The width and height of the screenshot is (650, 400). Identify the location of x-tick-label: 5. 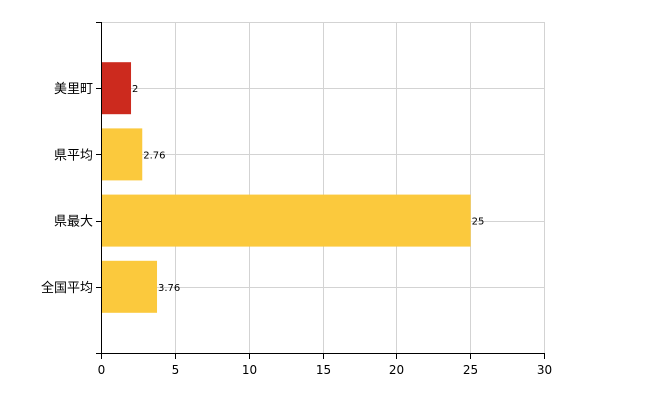
(176, 370).